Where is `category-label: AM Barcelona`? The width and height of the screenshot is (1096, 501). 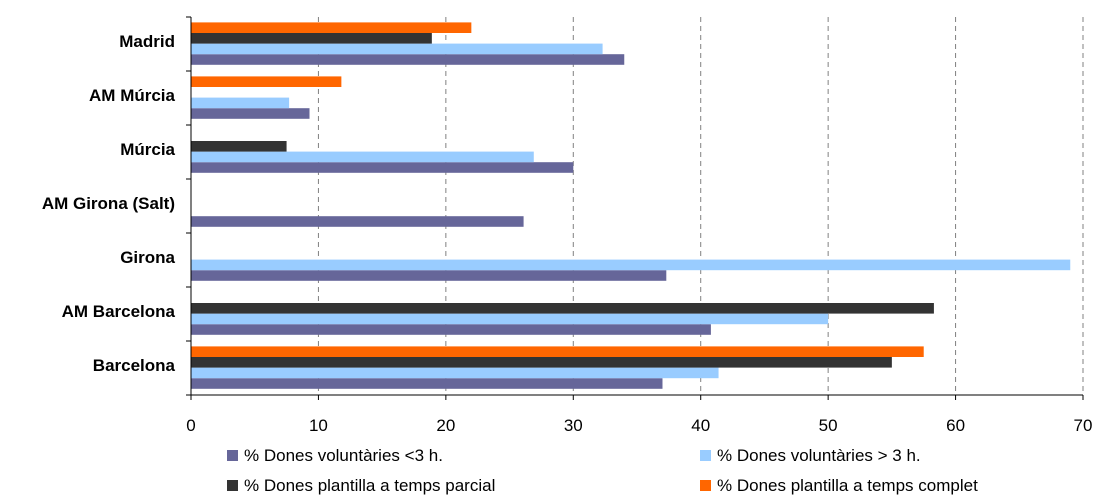
category-label: AM Barcelona is located at coordinates (119, 311).